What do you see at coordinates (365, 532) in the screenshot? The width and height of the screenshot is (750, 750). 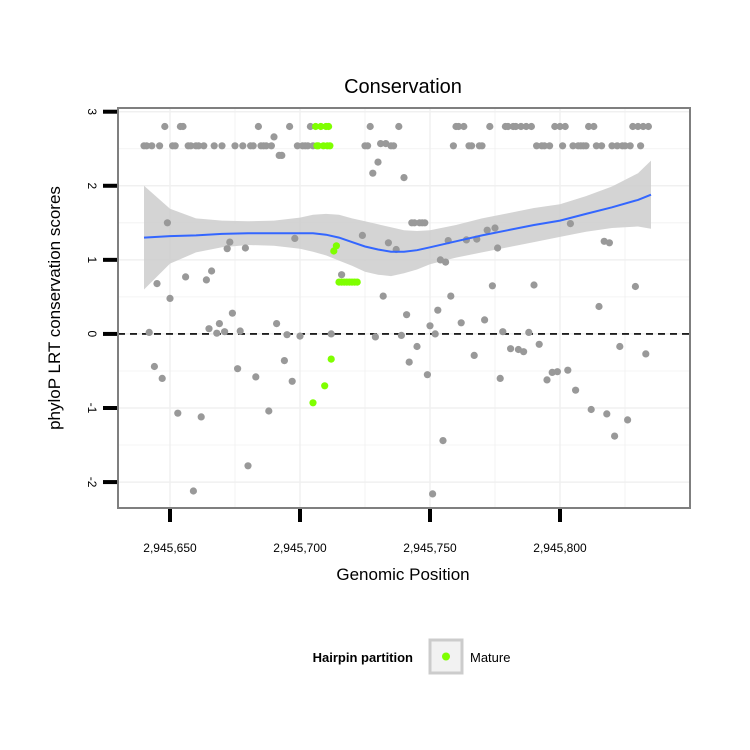 I see `x-axis: 2,945,650 2,945,700 2,945,750 2,945,800` at bounding box center [365, 532].